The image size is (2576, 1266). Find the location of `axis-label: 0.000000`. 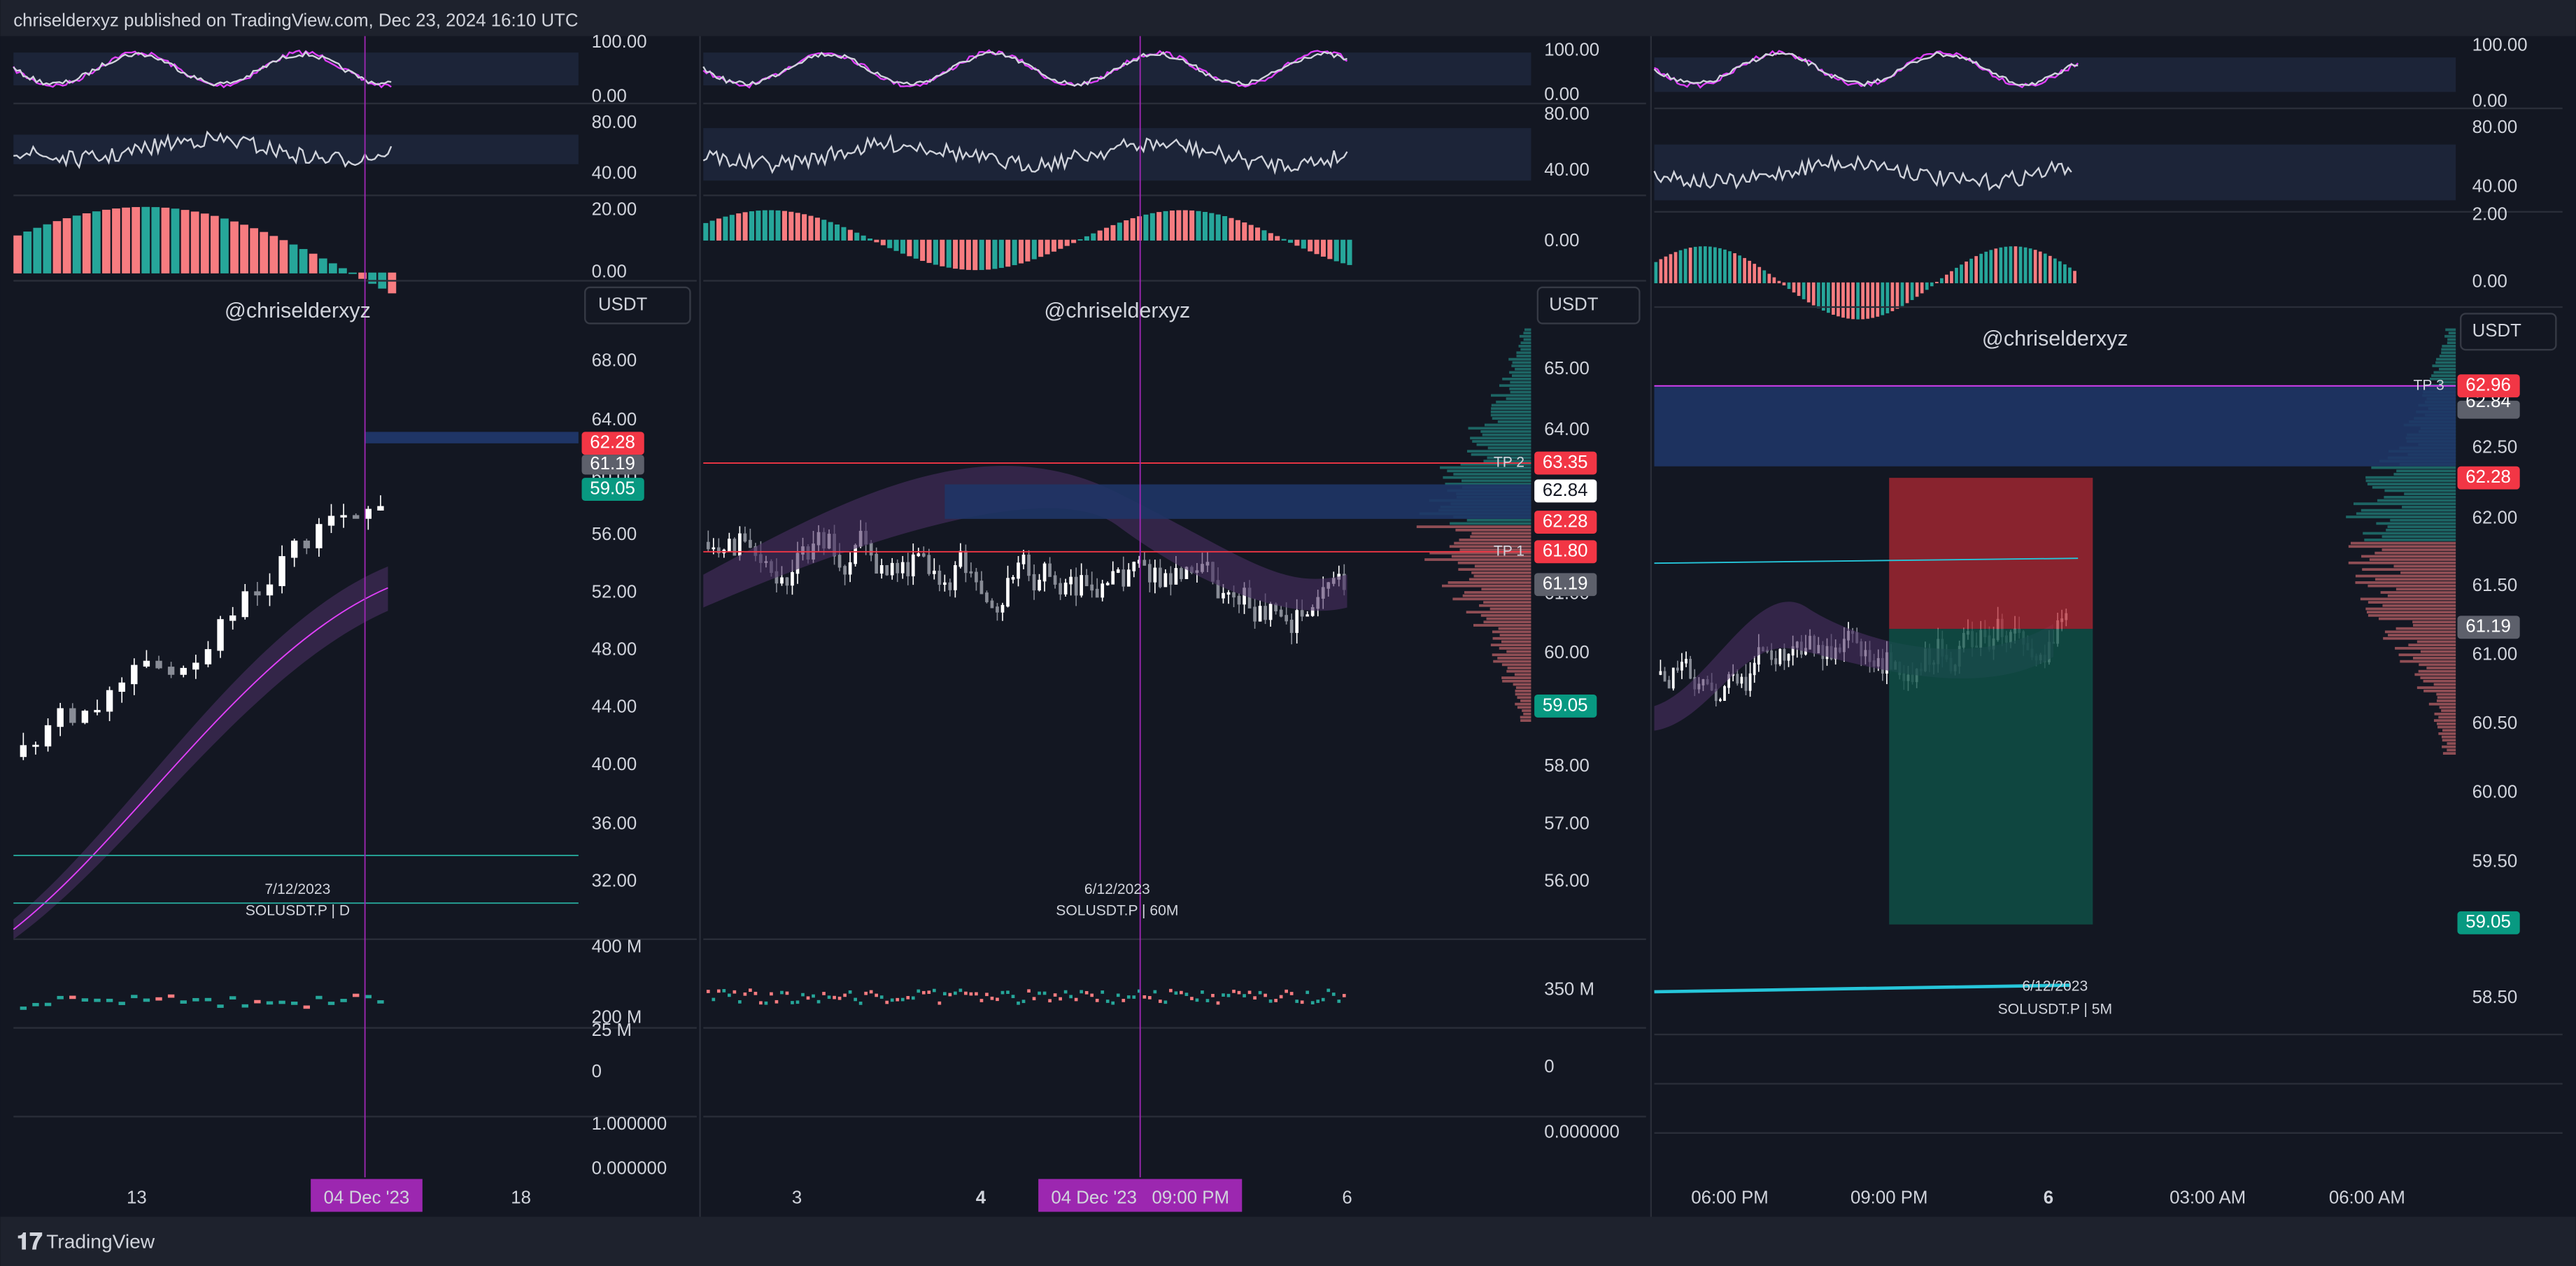

axis-label: 0.000000 is located at coordinates (629, 1168).